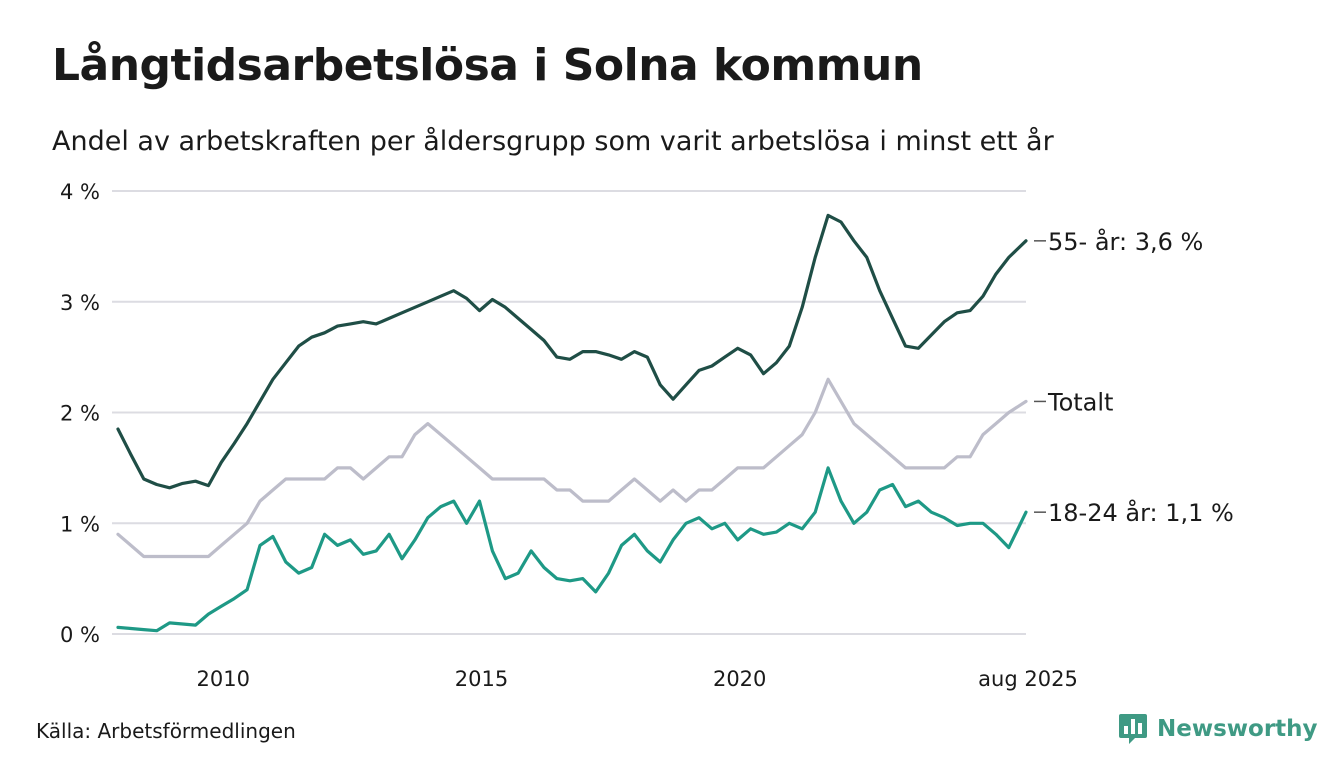  What do you see at coordinates (223, 679) in the screenshot?
I see `x-tick-label: 2010` at bounding box center [223, 679].